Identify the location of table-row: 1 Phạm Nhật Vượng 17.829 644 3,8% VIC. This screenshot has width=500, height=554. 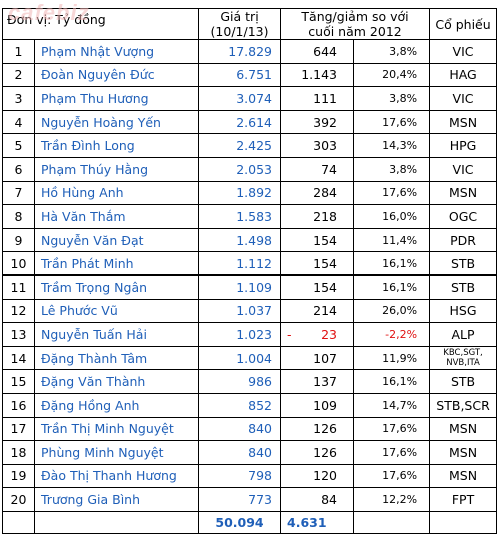
(250, 51).